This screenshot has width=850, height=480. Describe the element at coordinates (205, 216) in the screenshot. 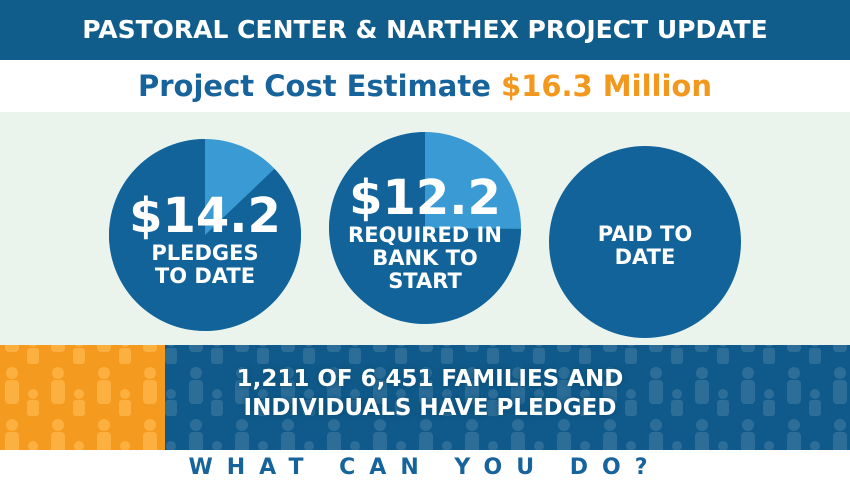

I see `circle-value: $14.2` at that location.